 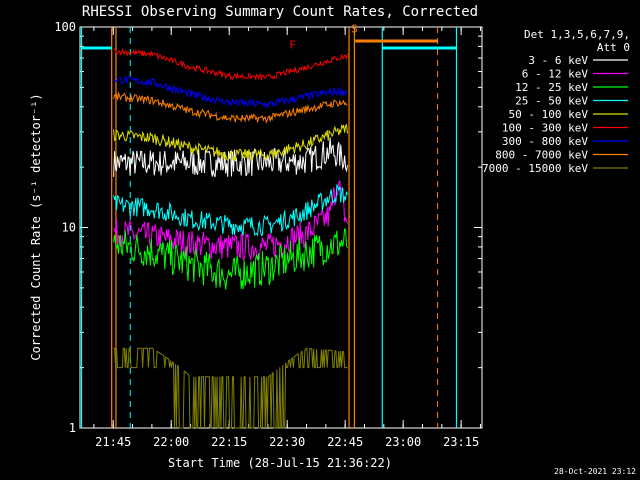 What do you see at coordinates (595, 471) in the screenshot?
I see `render-timestamp: 28-Oct-2021 23:12` at bounding box center [595, 471].